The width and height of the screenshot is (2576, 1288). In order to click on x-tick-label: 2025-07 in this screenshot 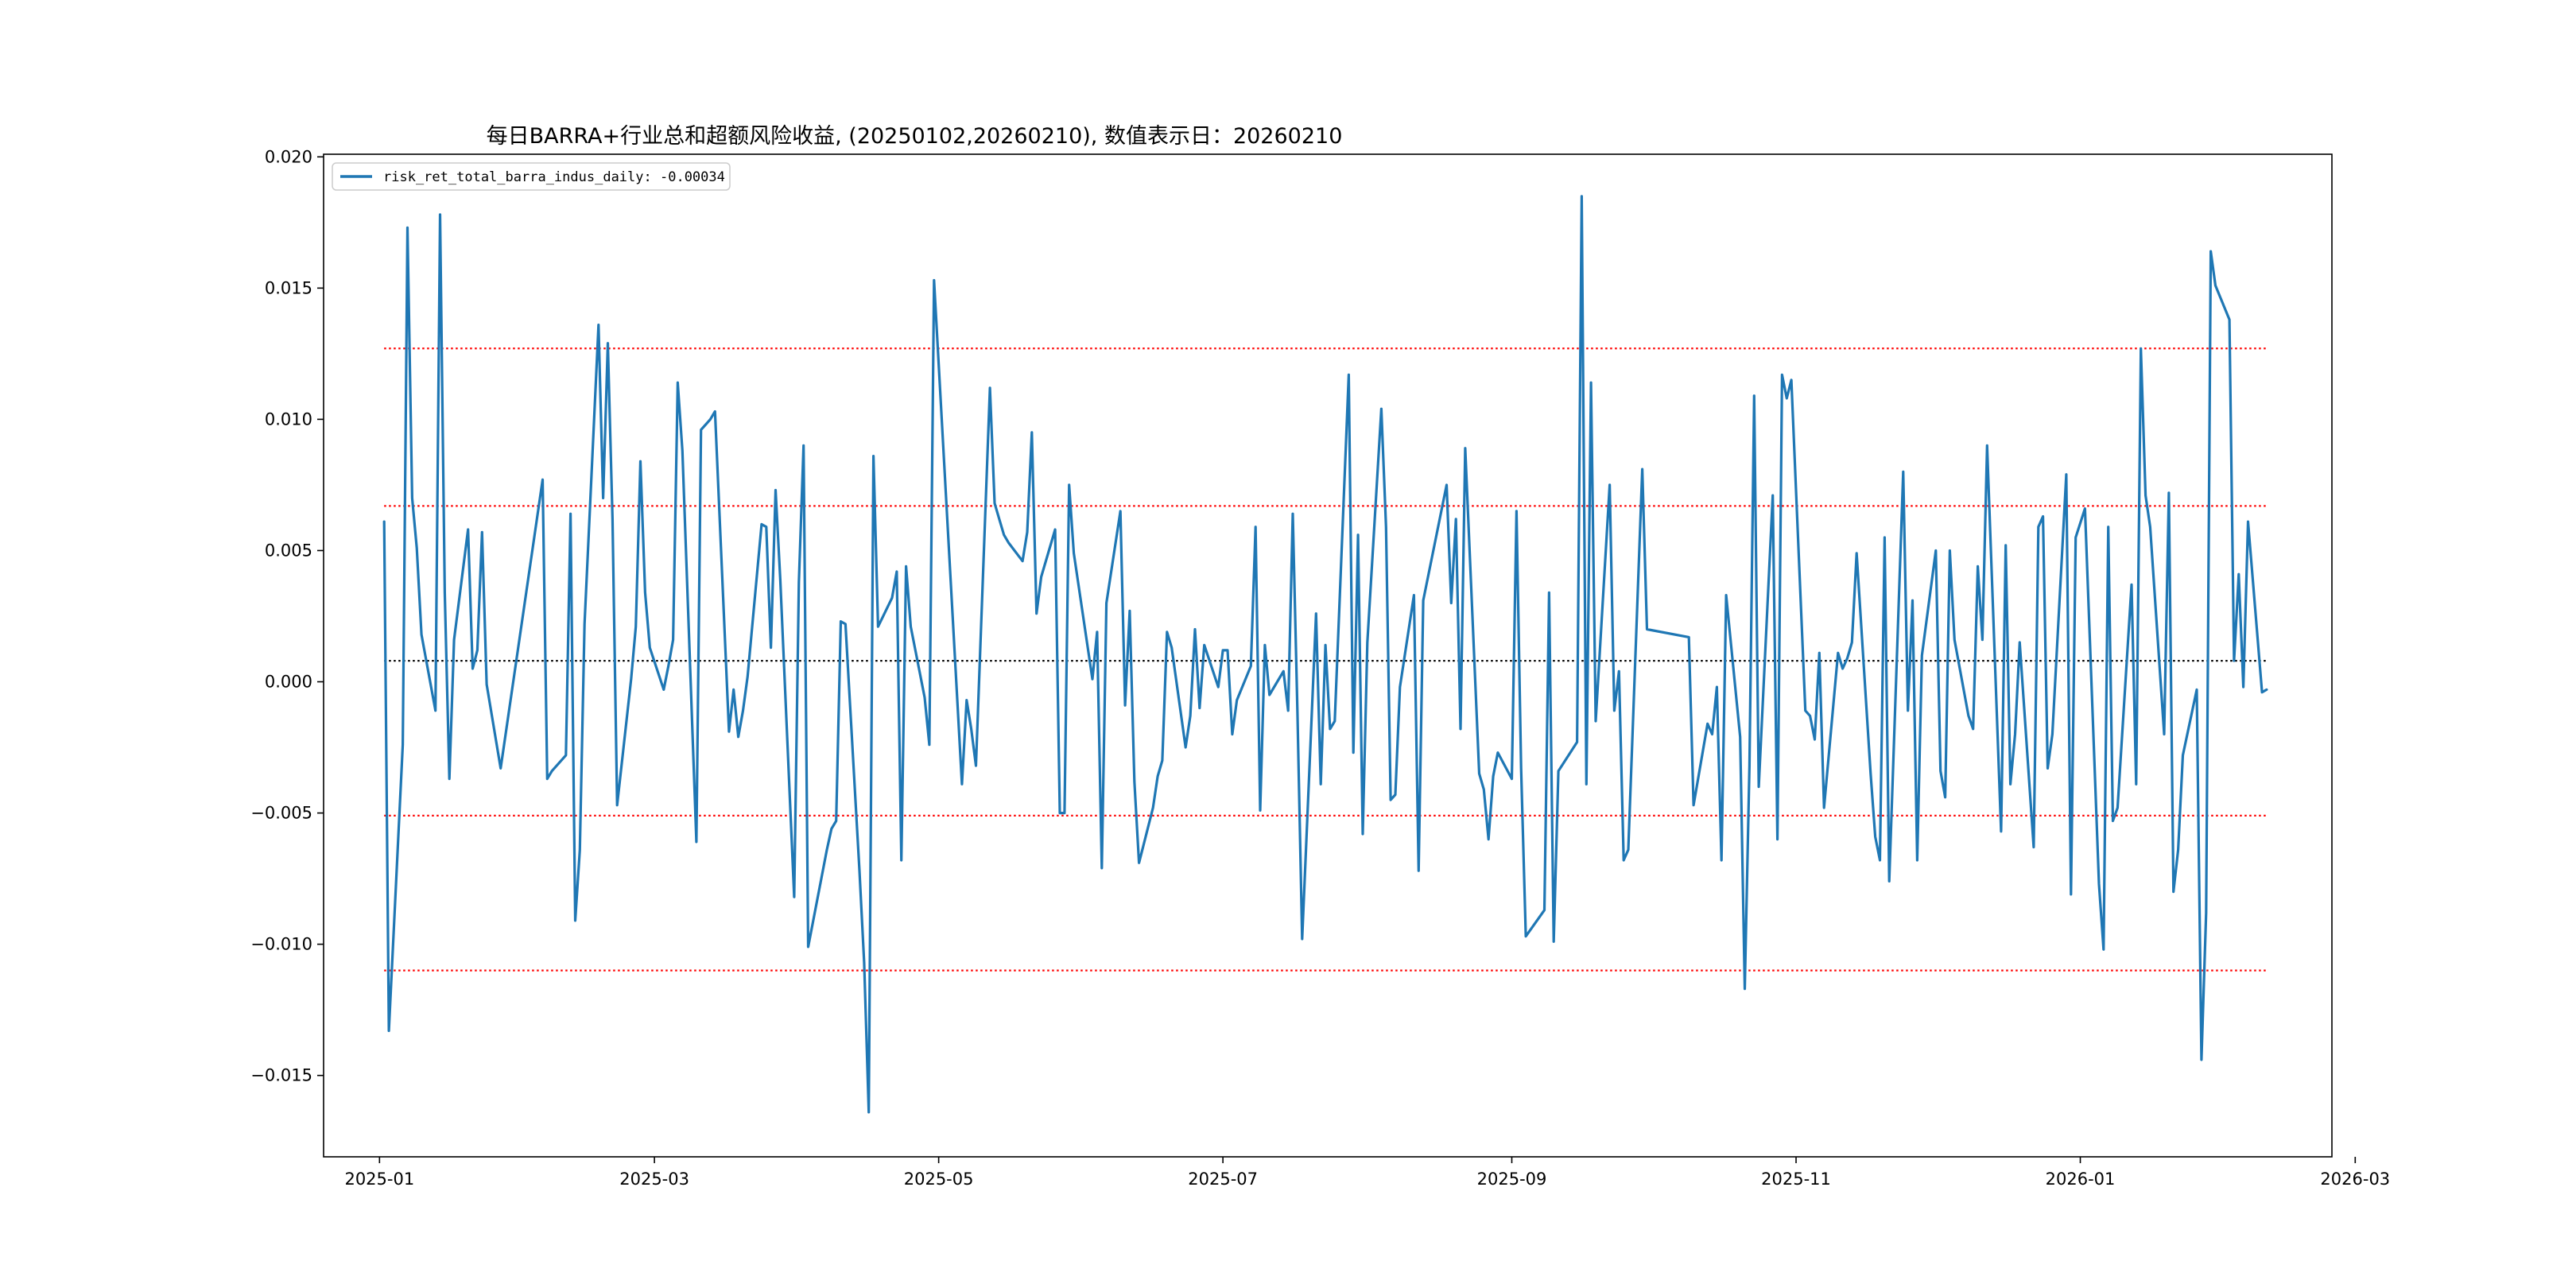, I will do `click(1223, 1179)`.